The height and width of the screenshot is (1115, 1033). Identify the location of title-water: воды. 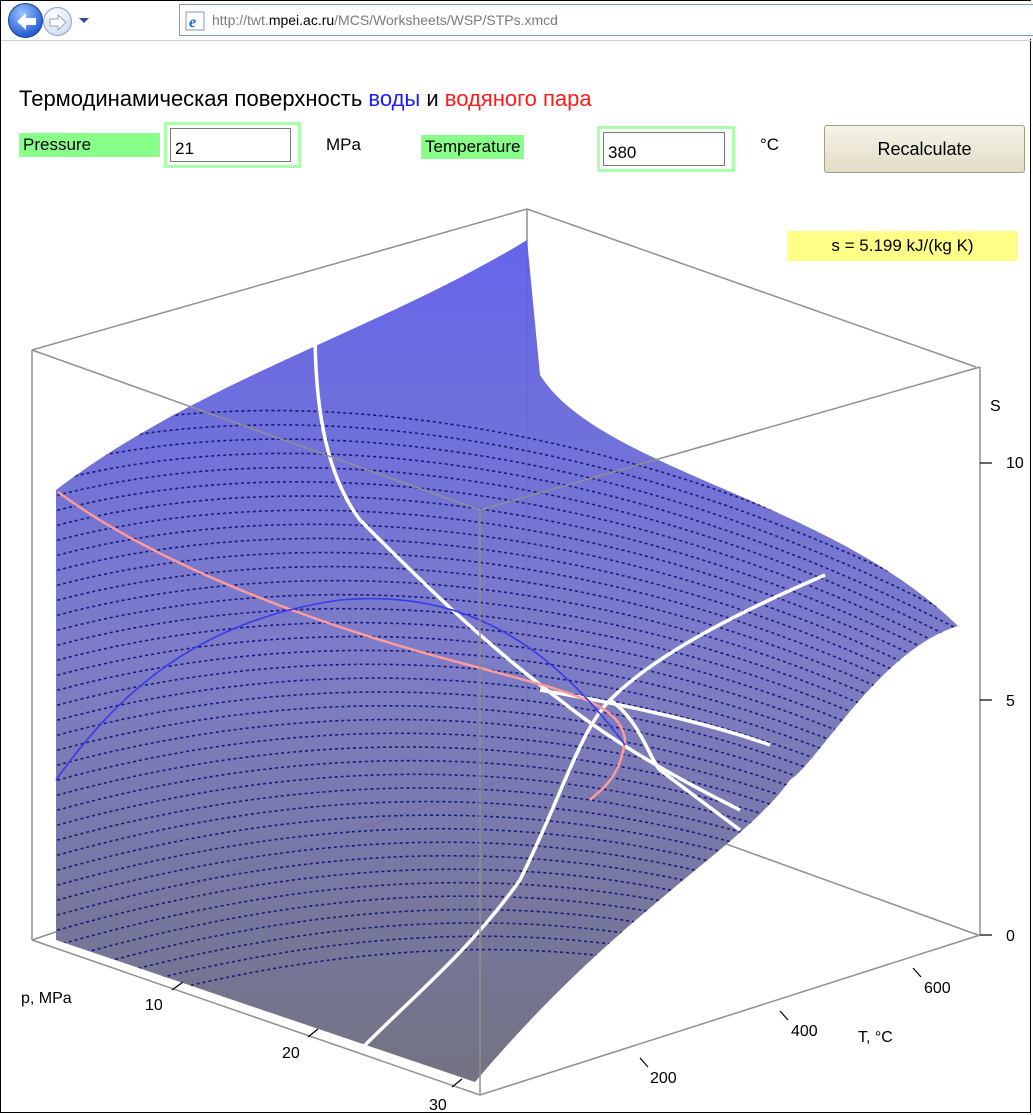
(394, 98).